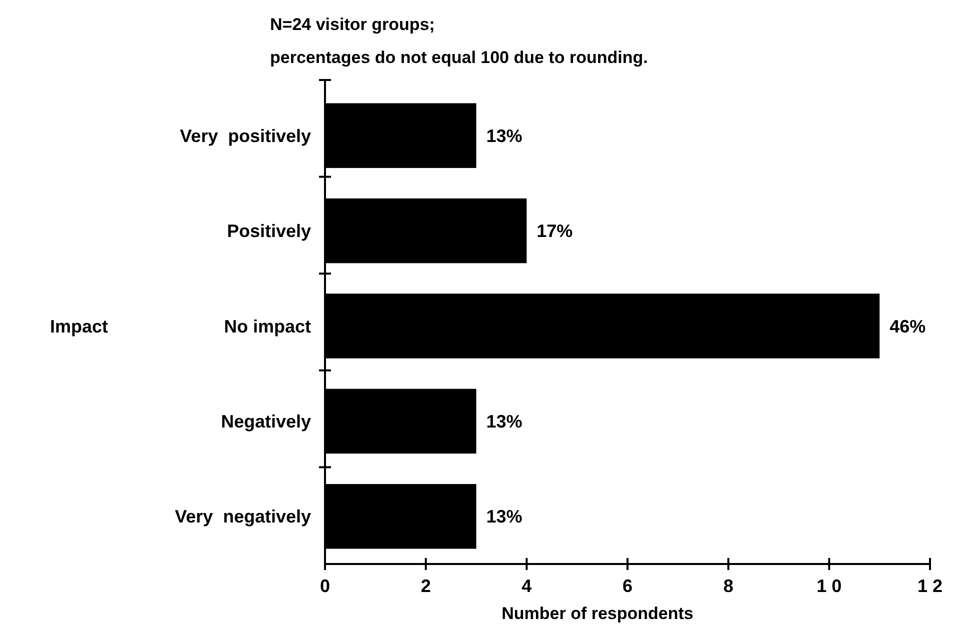 The width and height of the screenshot is (957, 626). What do you see at coordinates (459, 57) in the screenshot?
I see `chart-subtitle: percentages do not equal 100 due to rounding.` at bounding box center [459, 57].